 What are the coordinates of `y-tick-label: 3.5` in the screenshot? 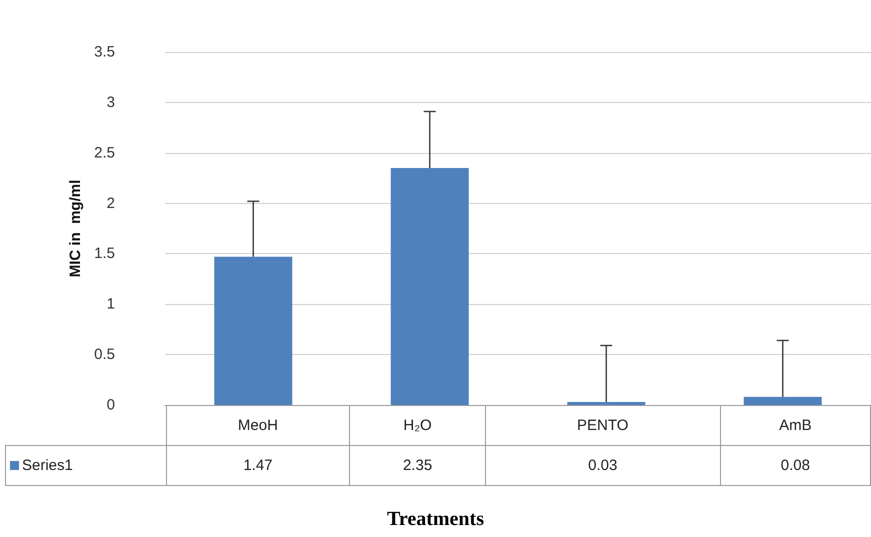 It's located at (104, 52).